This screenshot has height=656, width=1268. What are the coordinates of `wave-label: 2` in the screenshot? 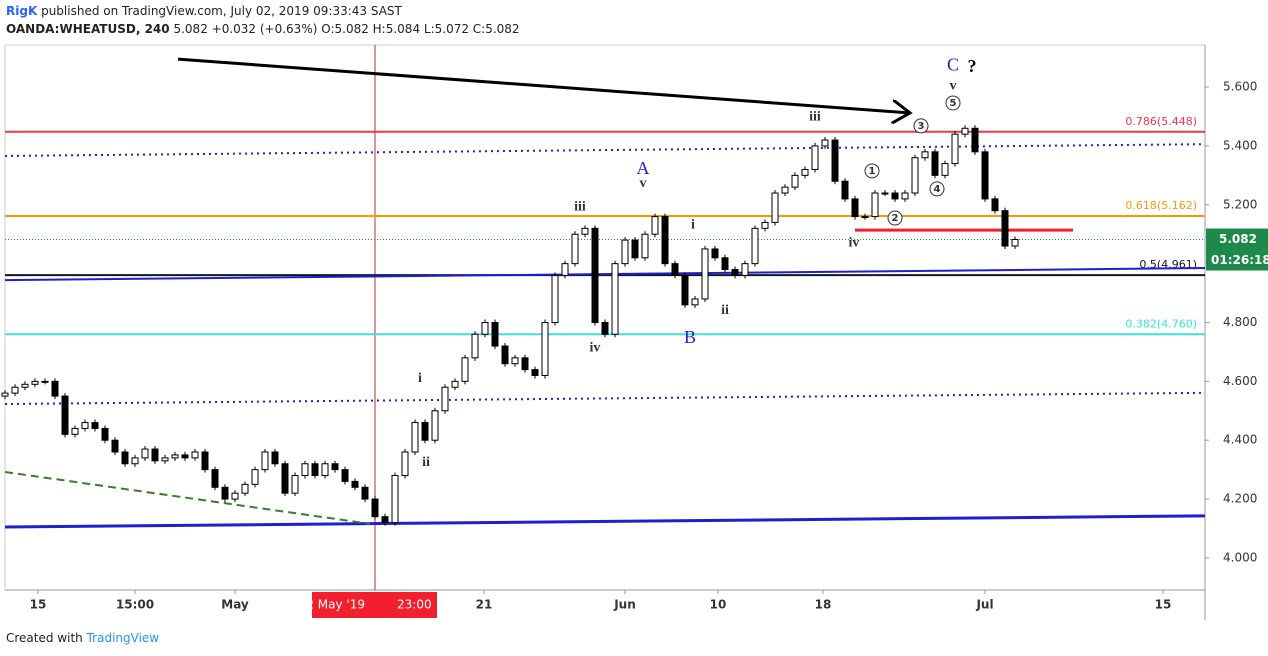 It's located at (895, 218).